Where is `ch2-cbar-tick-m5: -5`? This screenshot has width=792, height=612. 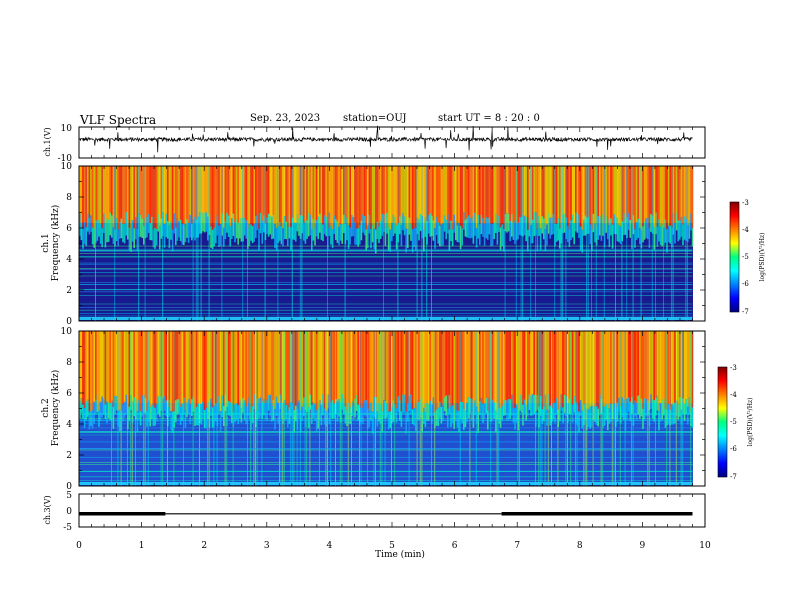
ch2-cbar-tick-m5: -5 is located at coordinates (733, 422).